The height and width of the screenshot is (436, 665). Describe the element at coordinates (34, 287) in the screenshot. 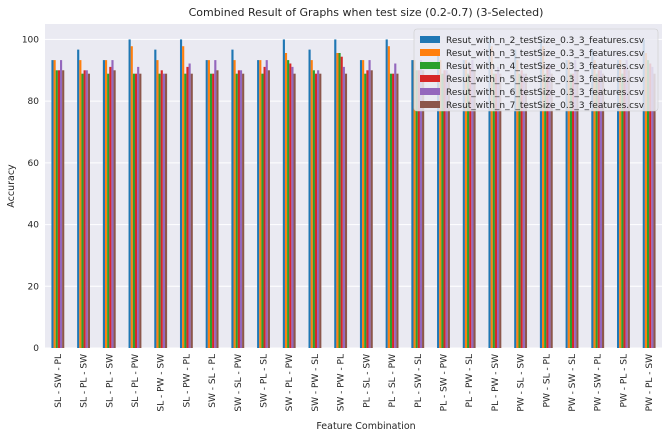

I see `y-tick-label: 20` at that location.